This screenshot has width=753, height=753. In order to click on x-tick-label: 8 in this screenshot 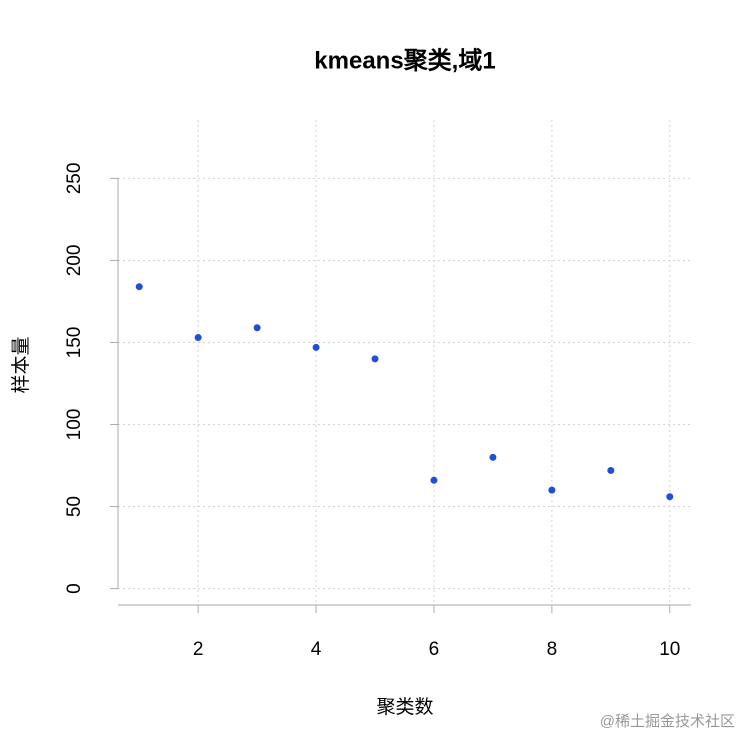, I will do `click(552, 649)`.